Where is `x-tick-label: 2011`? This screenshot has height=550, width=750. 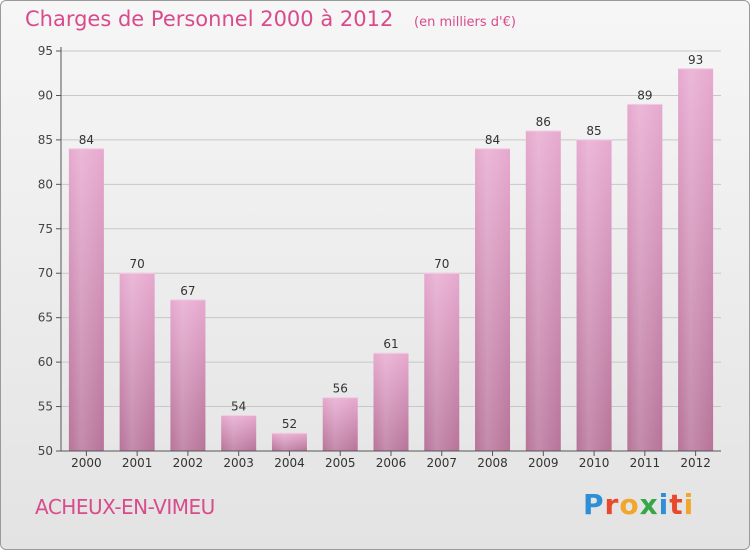
x-tick-label: 2011 is located at coordinates (645, 463).